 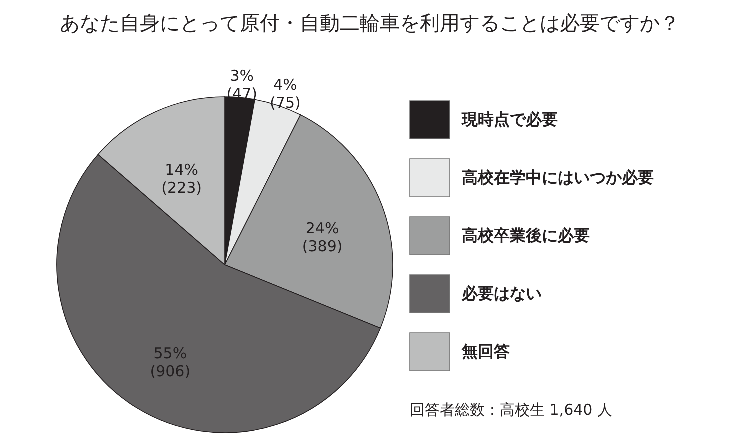 I want to click on legend-label: 高校卒業後に必要, so click(x=526, y=235).